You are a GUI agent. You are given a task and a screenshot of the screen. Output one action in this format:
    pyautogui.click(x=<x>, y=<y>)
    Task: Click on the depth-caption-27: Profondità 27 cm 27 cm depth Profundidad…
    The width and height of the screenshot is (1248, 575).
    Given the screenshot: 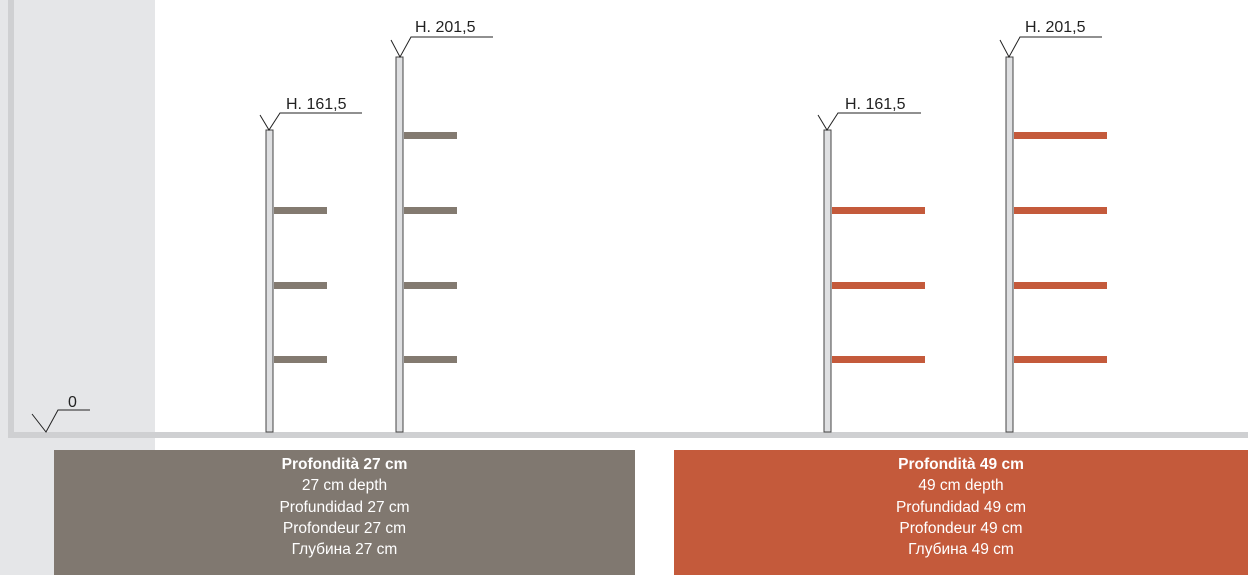 What is the action you would take?
    pyautogui.click(x=344, y=512)
    